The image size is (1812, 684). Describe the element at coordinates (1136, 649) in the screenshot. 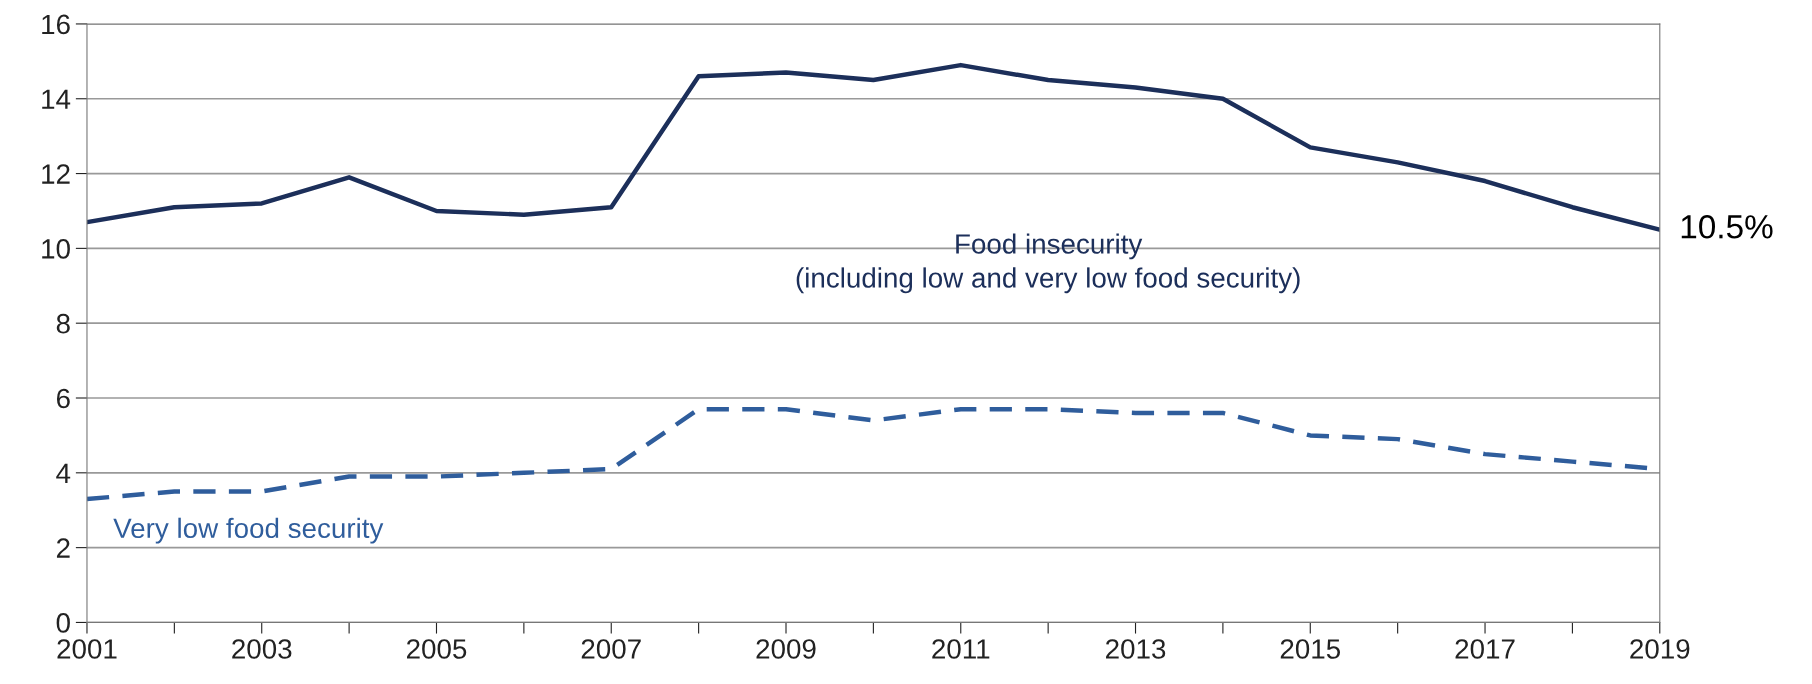

I see `x-tick-label: 2013` at that location.